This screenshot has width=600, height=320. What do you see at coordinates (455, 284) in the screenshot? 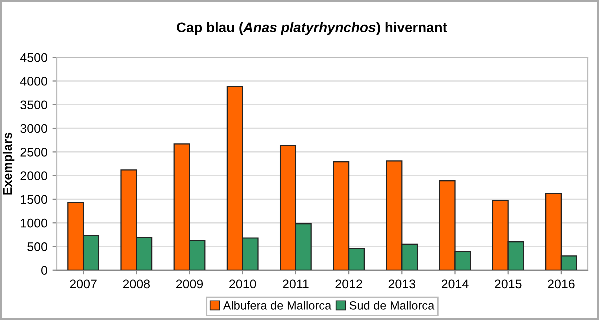
I see `x-tick-label: 2014` at bounding box center [455, 284].